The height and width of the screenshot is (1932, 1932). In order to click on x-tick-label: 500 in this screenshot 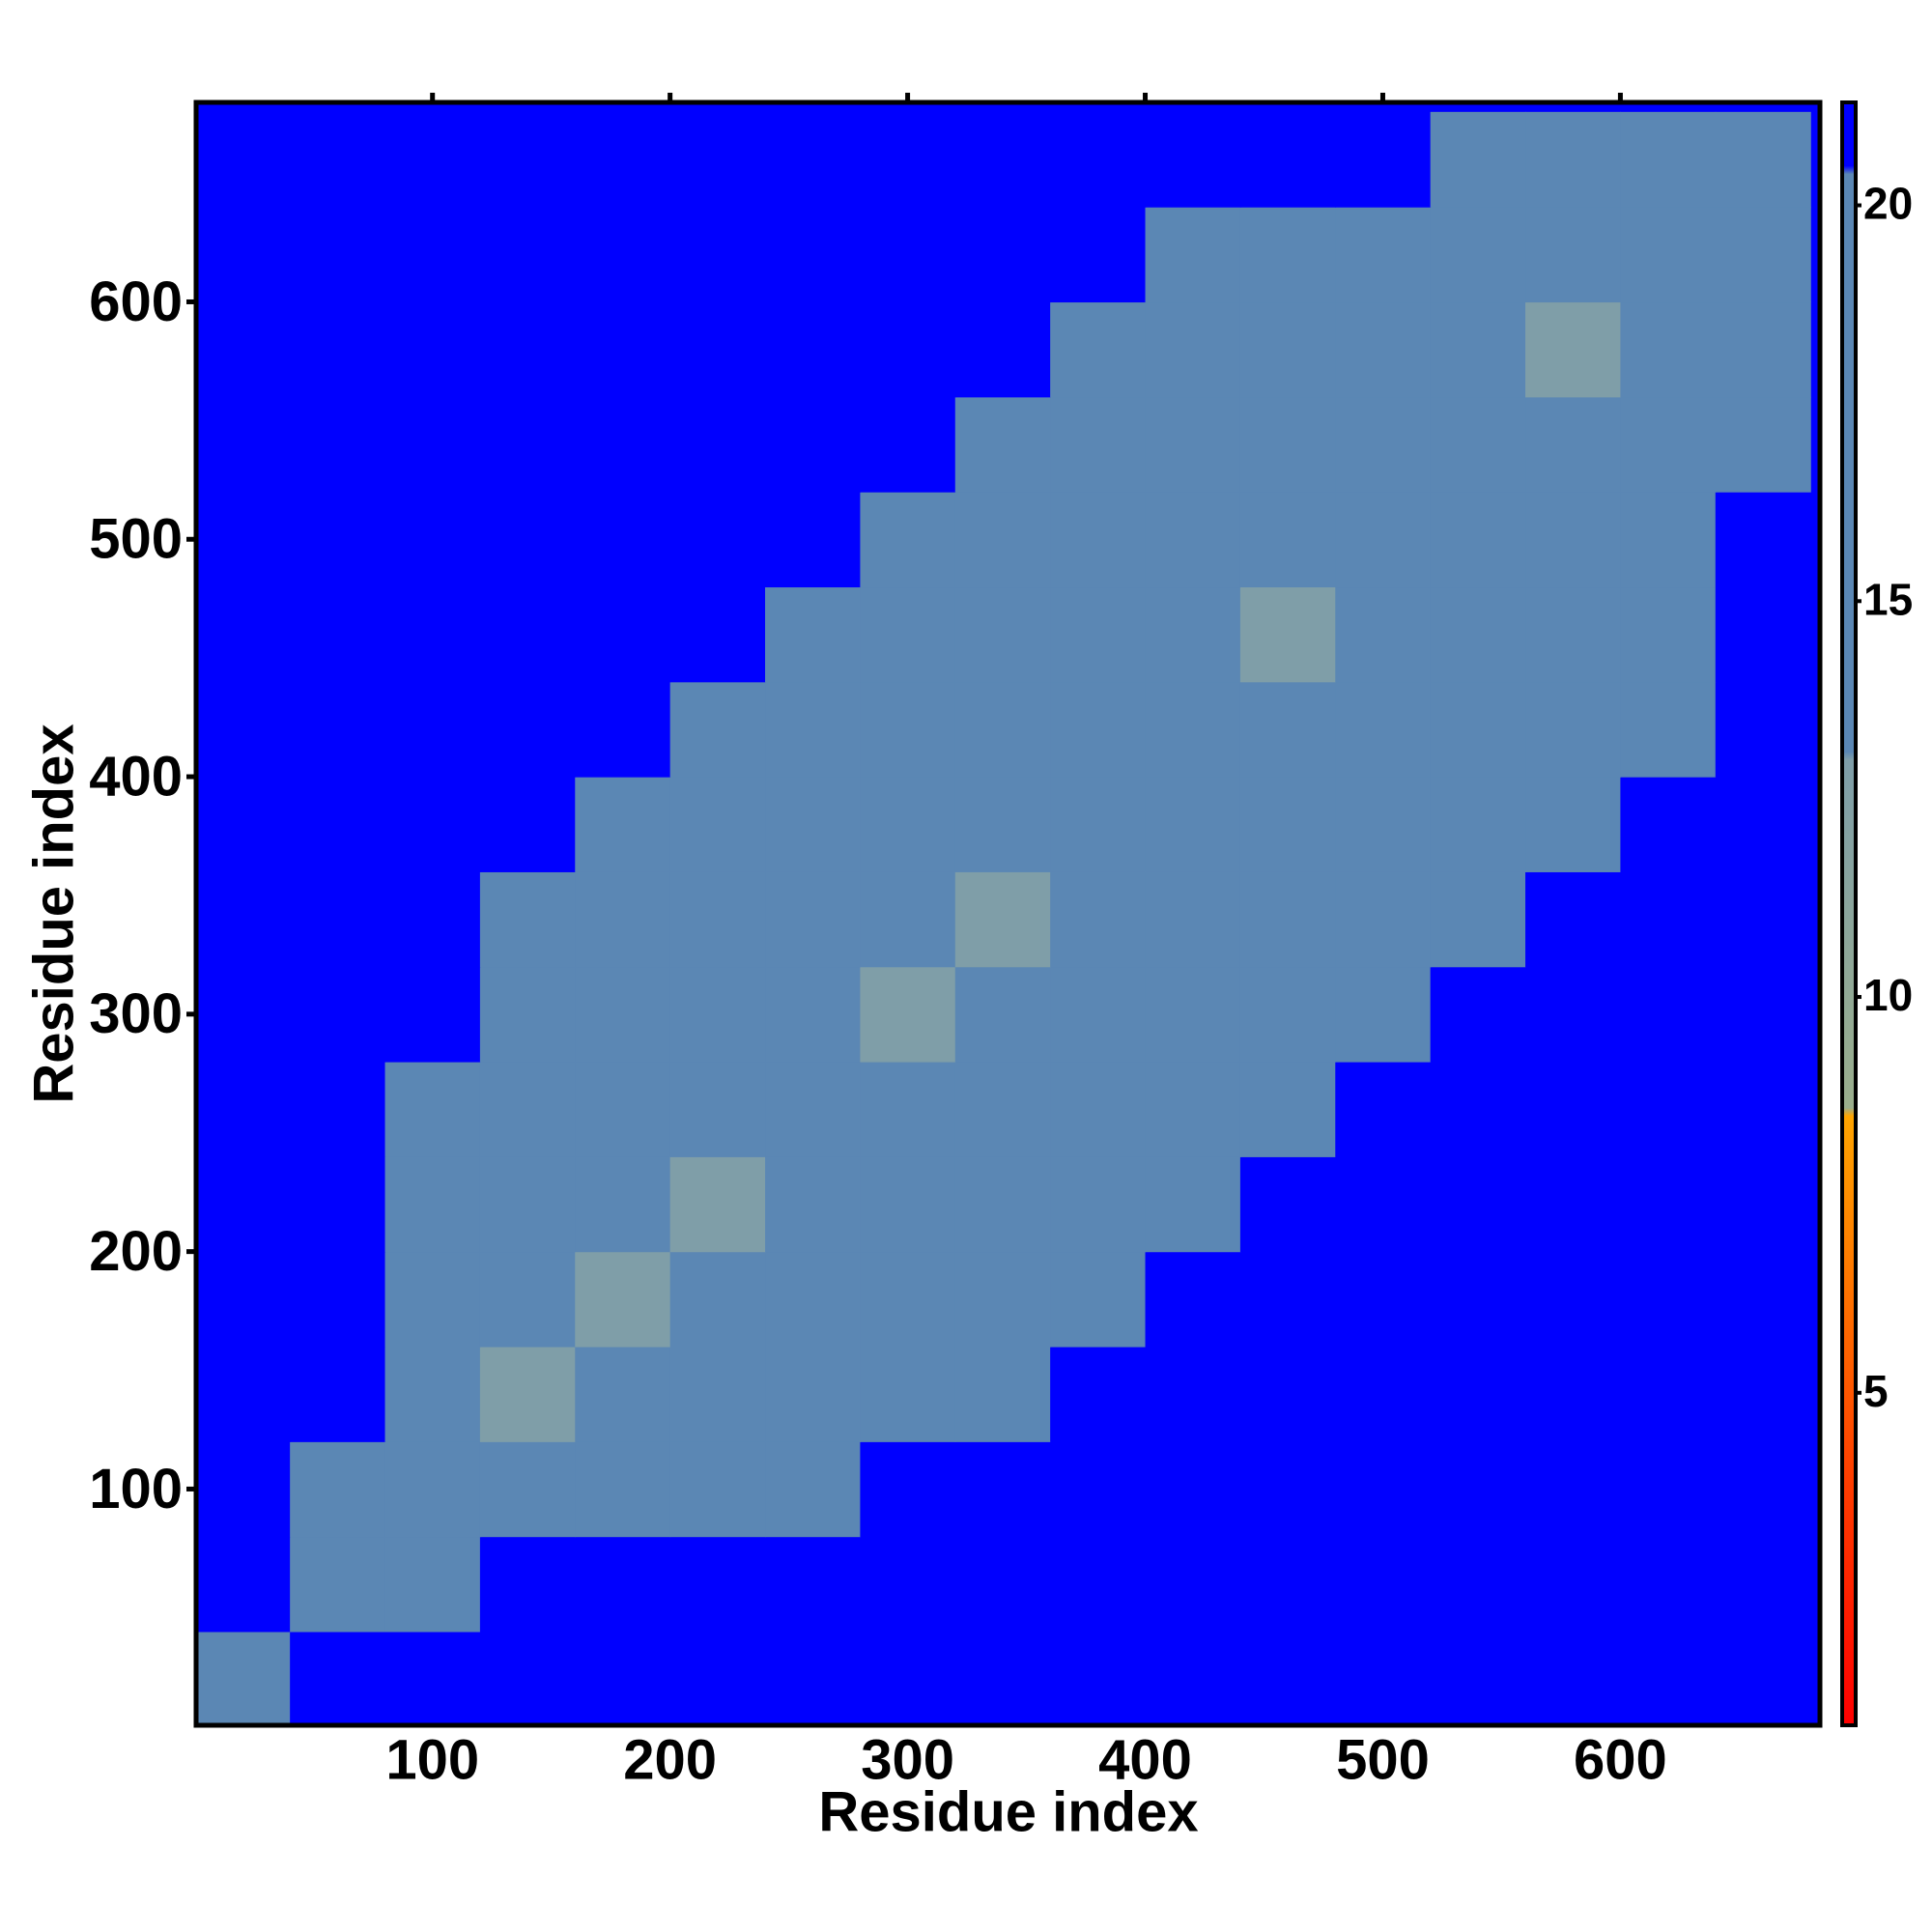, I will do `click(1383, 1759)`.